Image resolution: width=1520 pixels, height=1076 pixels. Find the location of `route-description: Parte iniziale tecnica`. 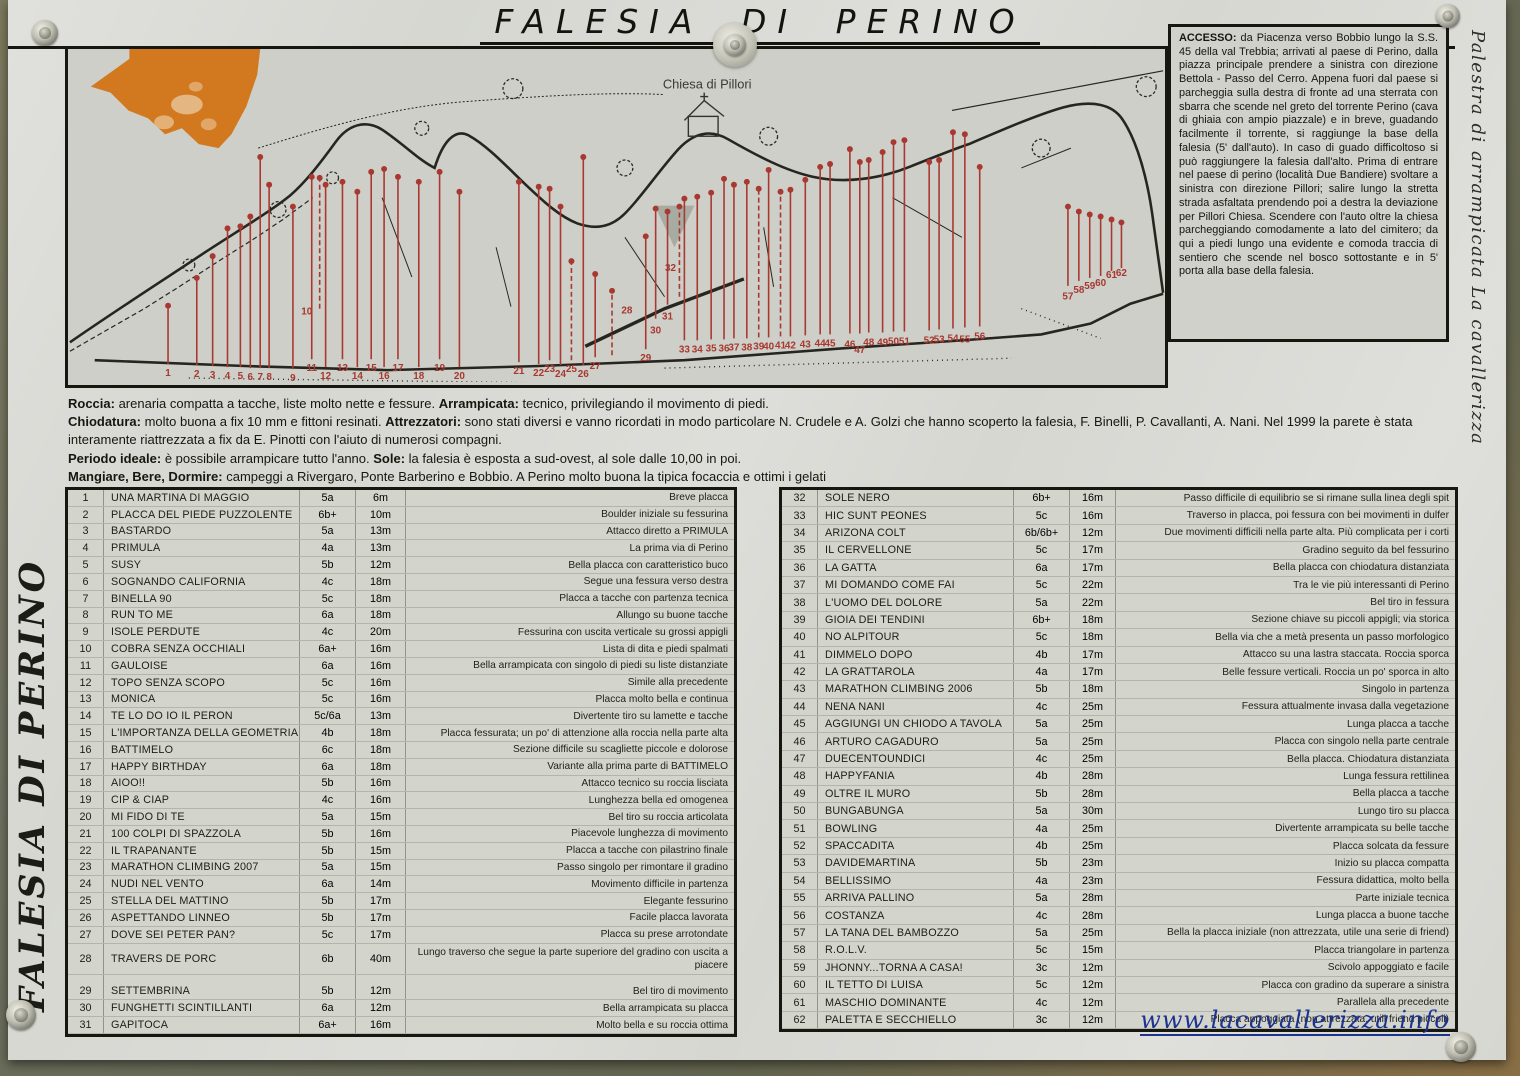

route-description: Parte iniziale tecnica is located at coordinates (1402, 898).